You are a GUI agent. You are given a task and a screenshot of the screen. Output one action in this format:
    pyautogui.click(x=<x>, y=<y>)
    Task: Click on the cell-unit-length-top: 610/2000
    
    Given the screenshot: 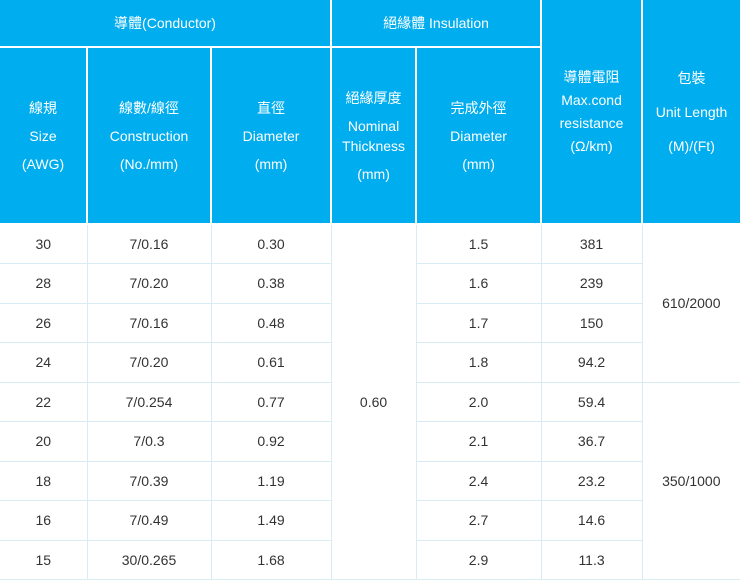 What is the action you would take?
    pyautogui.click(x=690, y=303)
    